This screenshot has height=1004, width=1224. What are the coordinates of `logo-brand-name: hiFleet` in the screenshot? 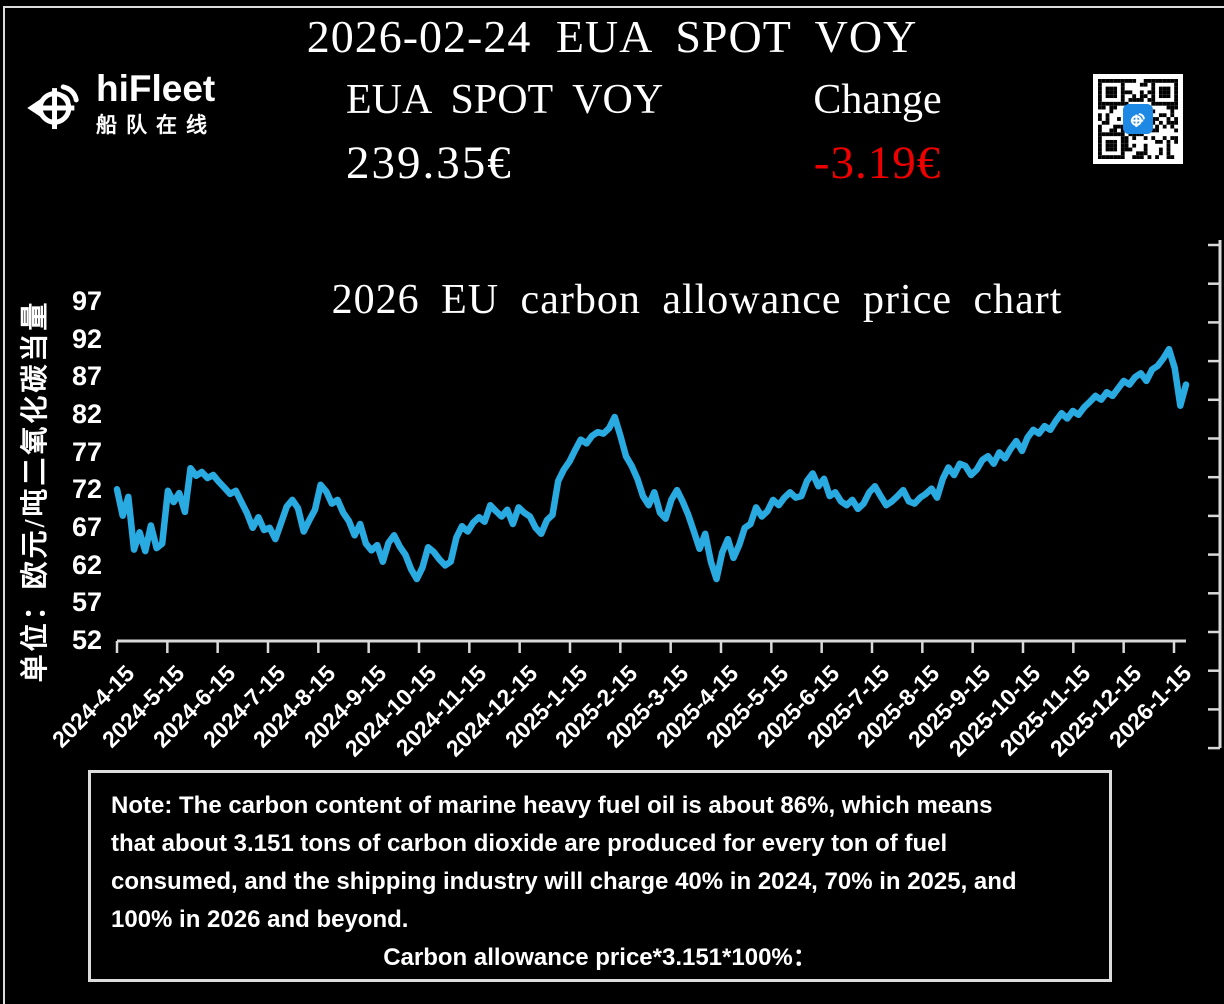 It's located at (156, 88).